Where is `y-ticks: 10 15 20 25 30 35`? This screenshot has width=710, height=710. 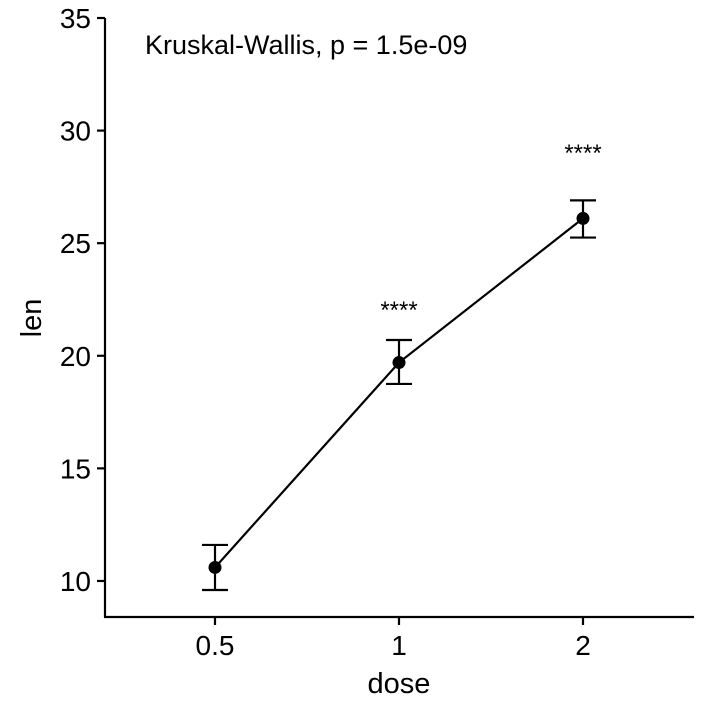 y-ticks: 10 15 20 25 30 35 is located at coordinates (82, 300).